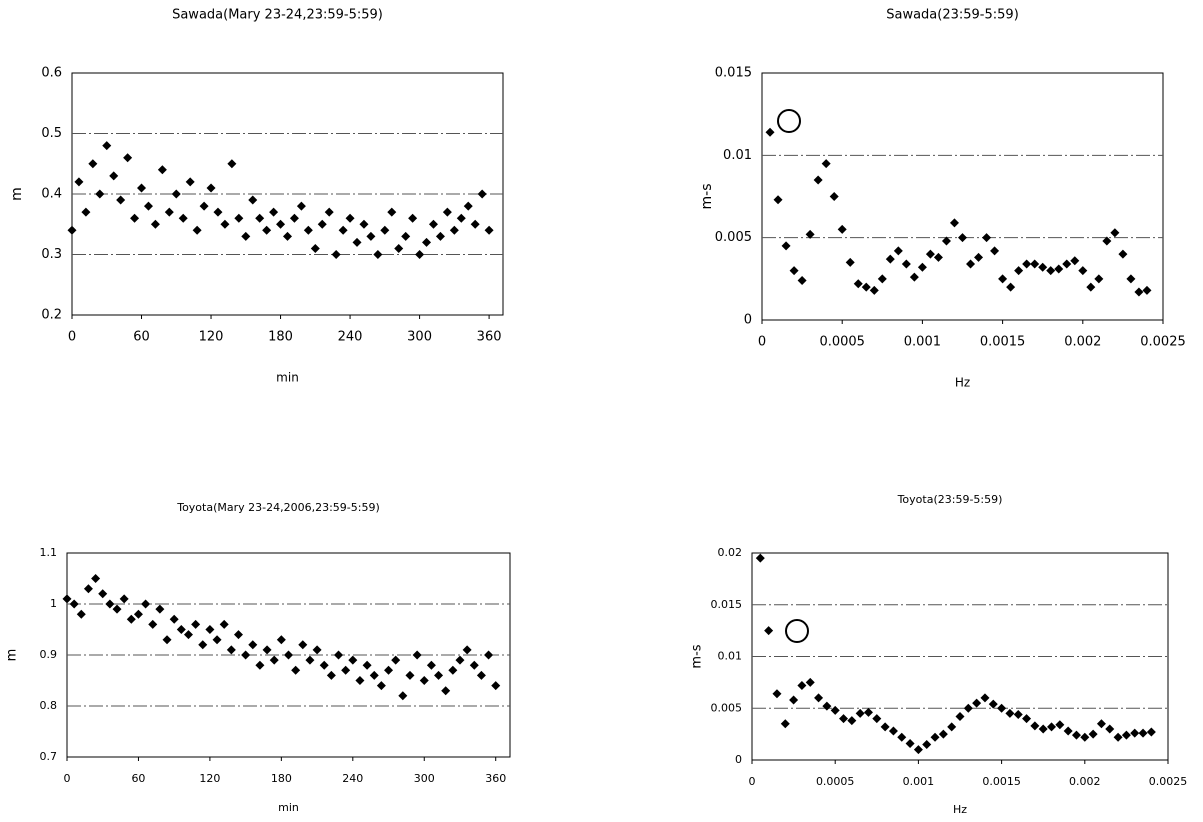 Image resolution: width=1203 pixels, height=822 pixels. What do you see at coordinates (49, 705) in the screenshot?
I see `y-tick-label: 0.8` at bounding box center [49, 705].